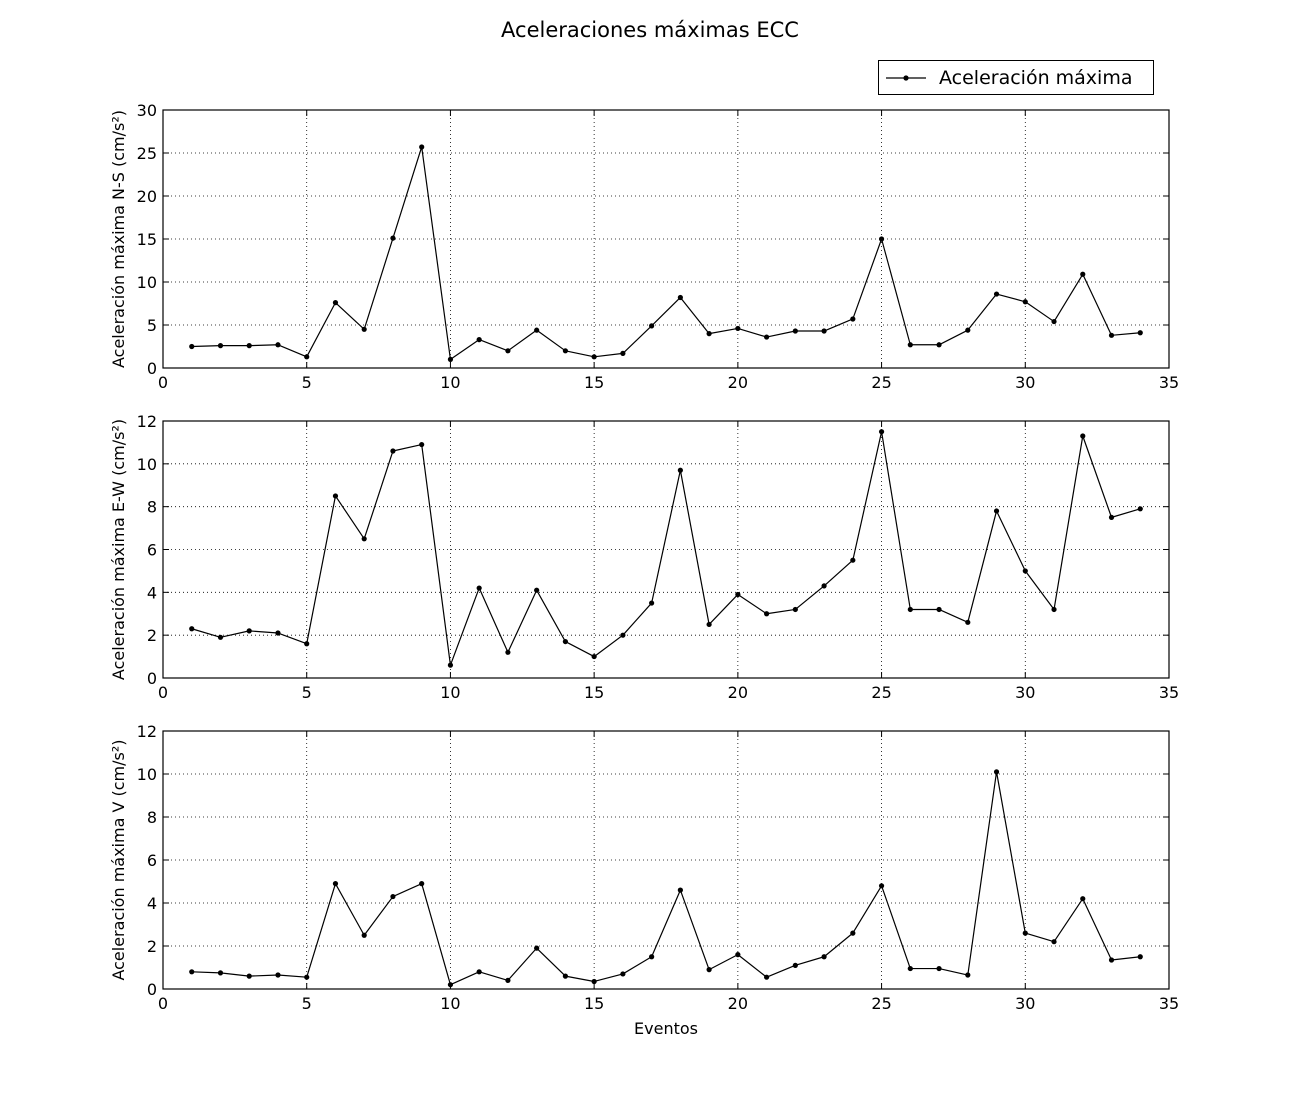 This screenshot has width=1300, height=1100. What do you see at coordinates (147, 239) in the screenshot?
I see `y-tick-label: 15` at bounding box center [147, 239].